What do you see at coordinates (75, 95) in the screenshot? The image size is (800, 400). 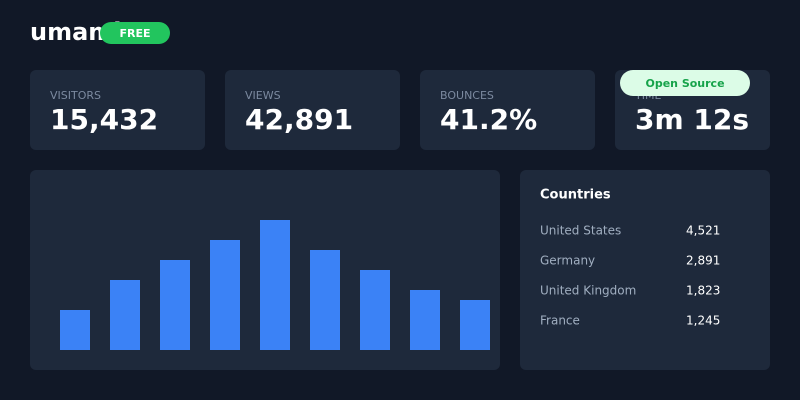 I see `stat-label: VISITORS` at bounding box center [75, 95].